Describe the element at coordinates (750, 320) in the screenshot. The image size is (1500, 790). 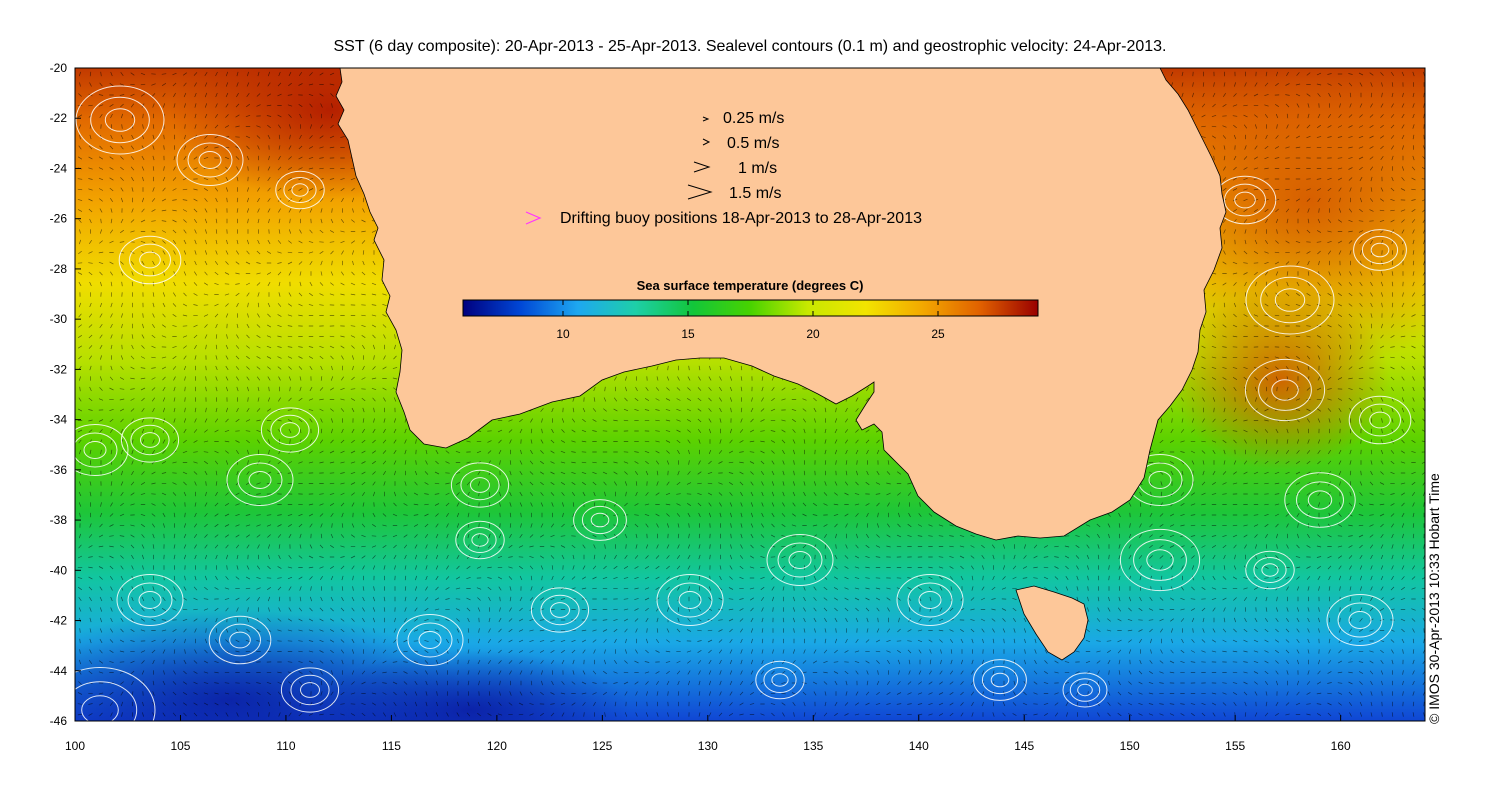
I see `colorbar-ticks: 10 15 20 25` at that location.